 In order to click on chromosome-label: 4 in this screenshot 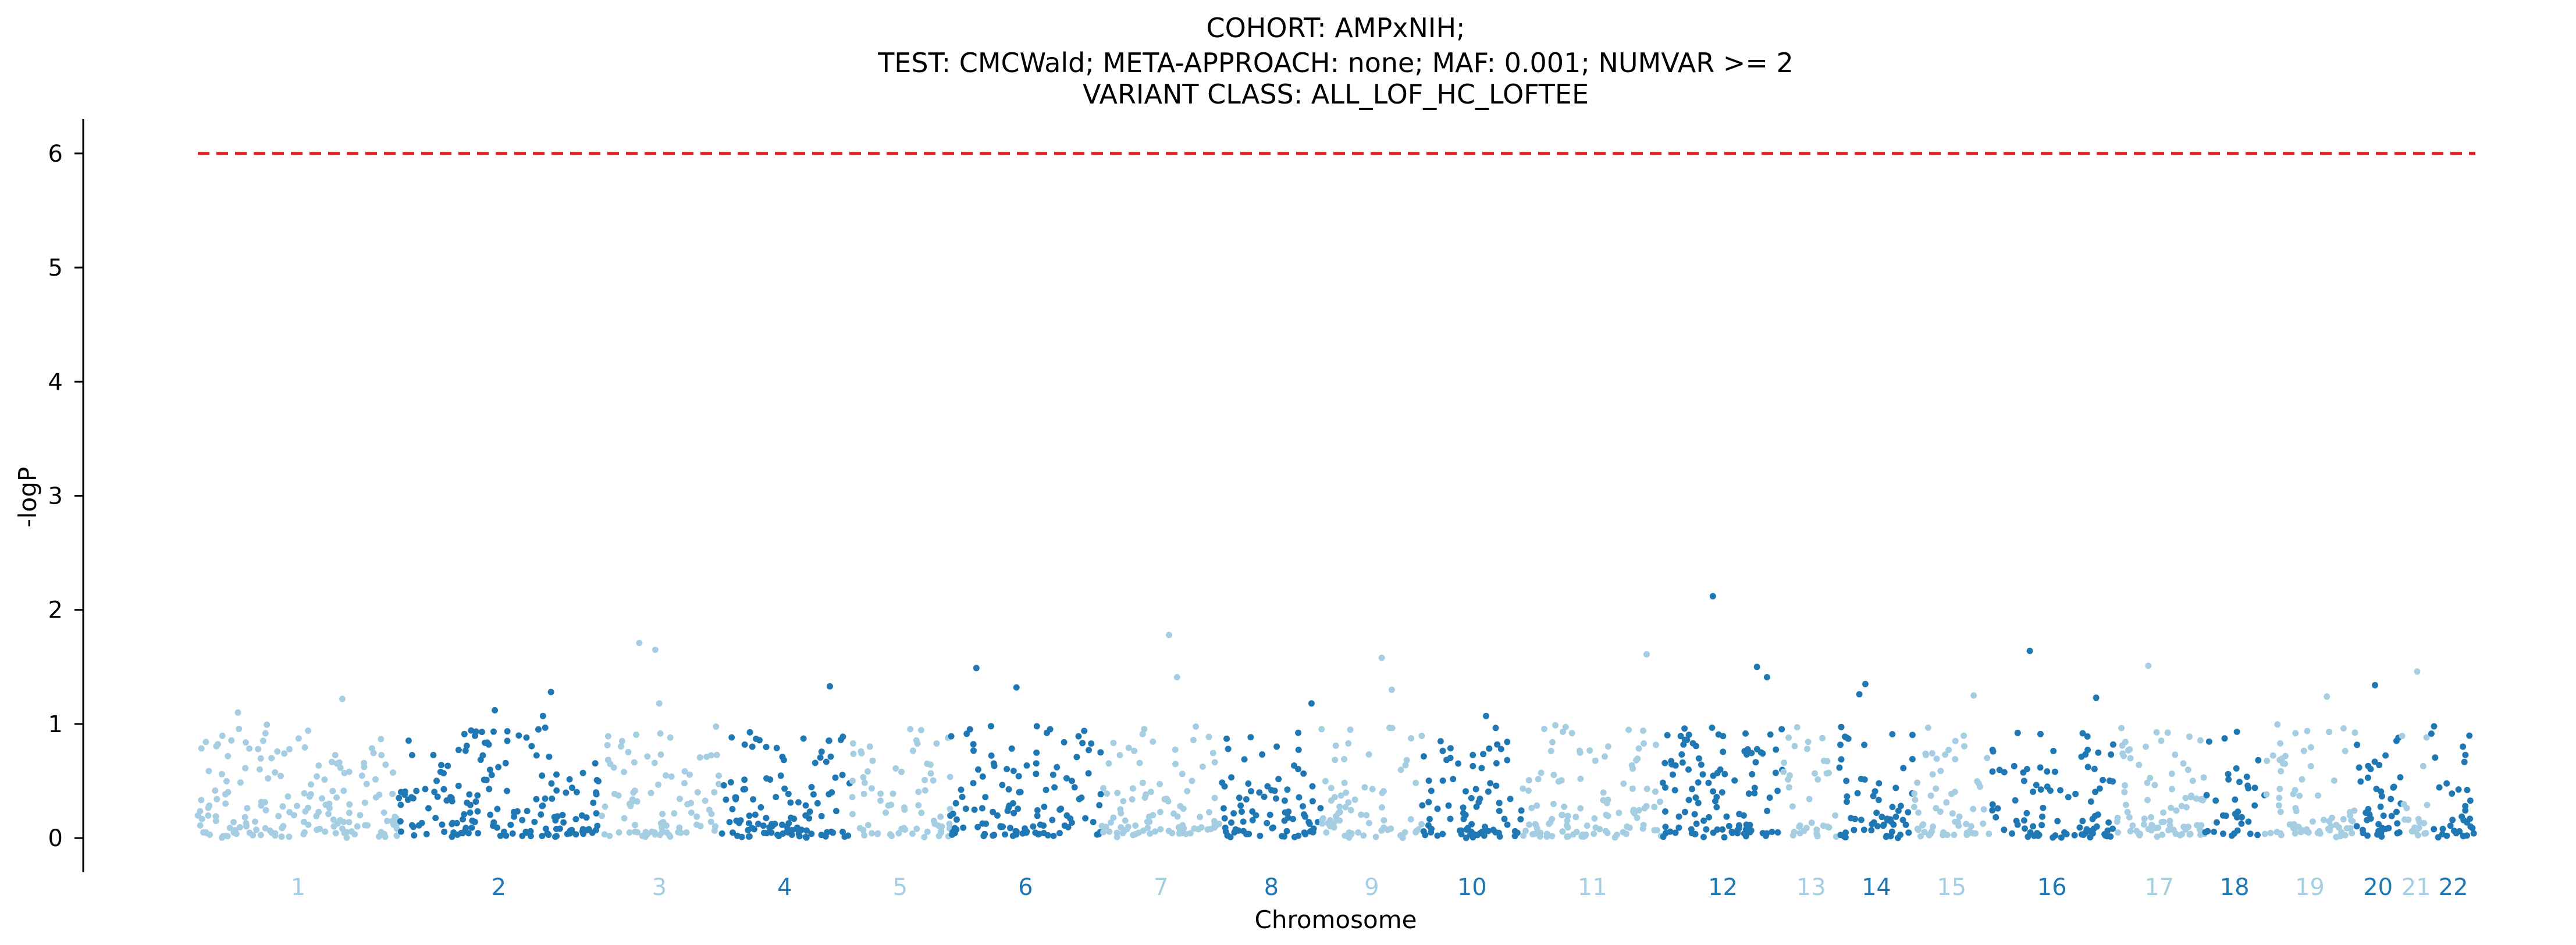, I will do `click(784, 887)`.